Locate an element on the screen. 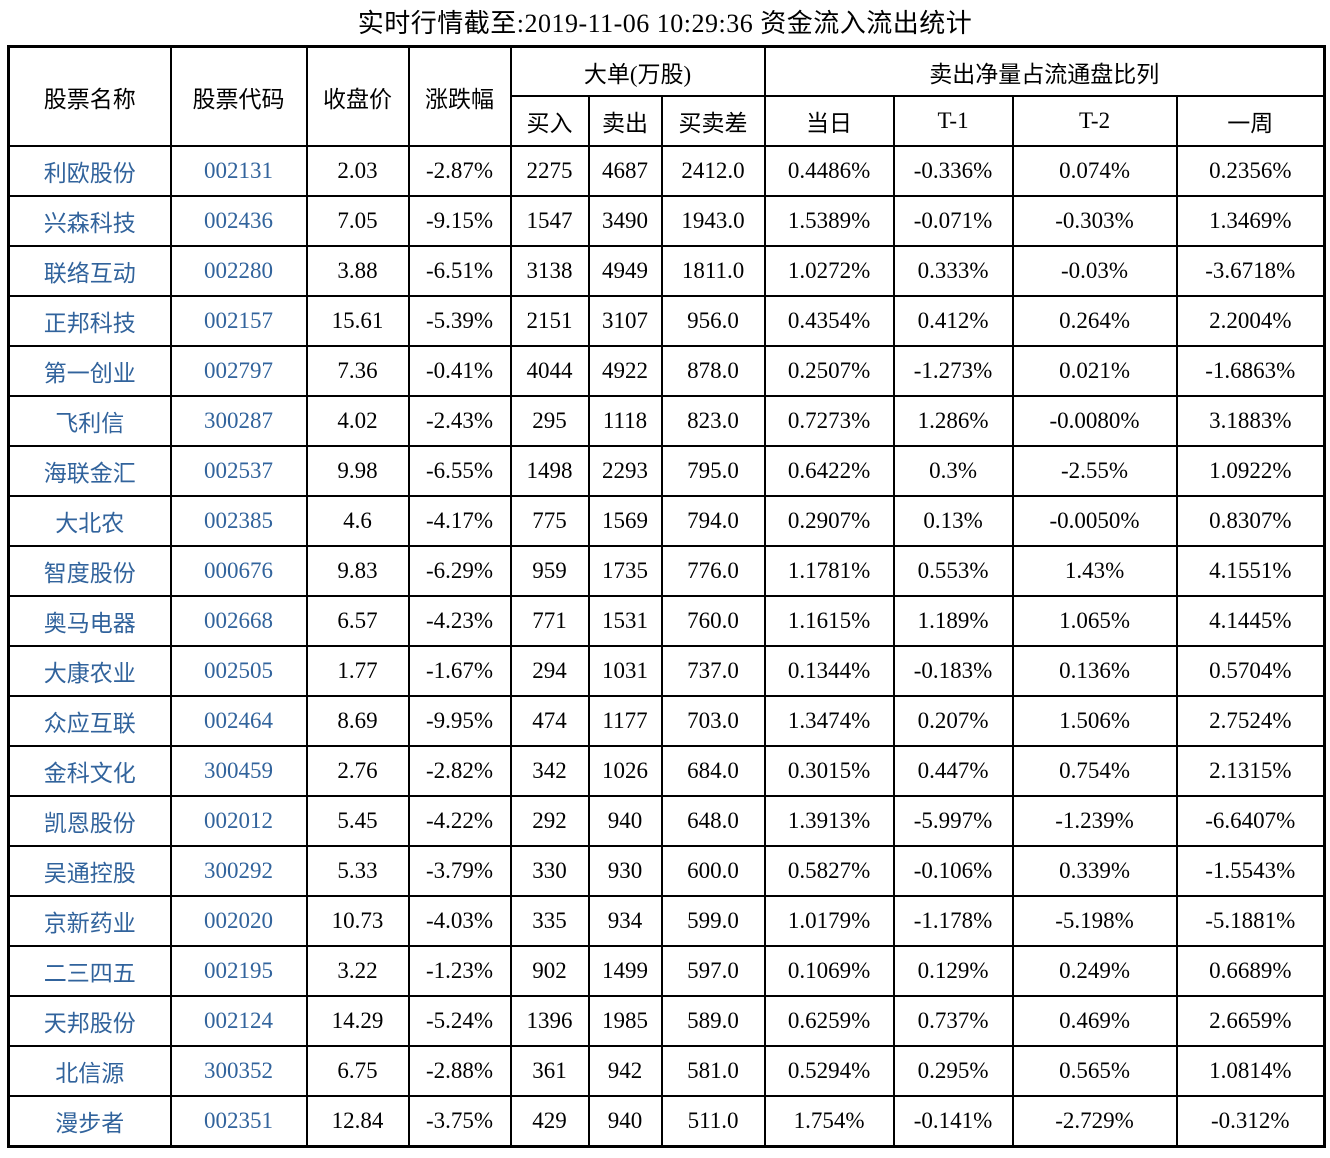 This screenshot has width=1330, height=1158. stock-name-cell: 奥马电器 is located at coordinates (89, 621).